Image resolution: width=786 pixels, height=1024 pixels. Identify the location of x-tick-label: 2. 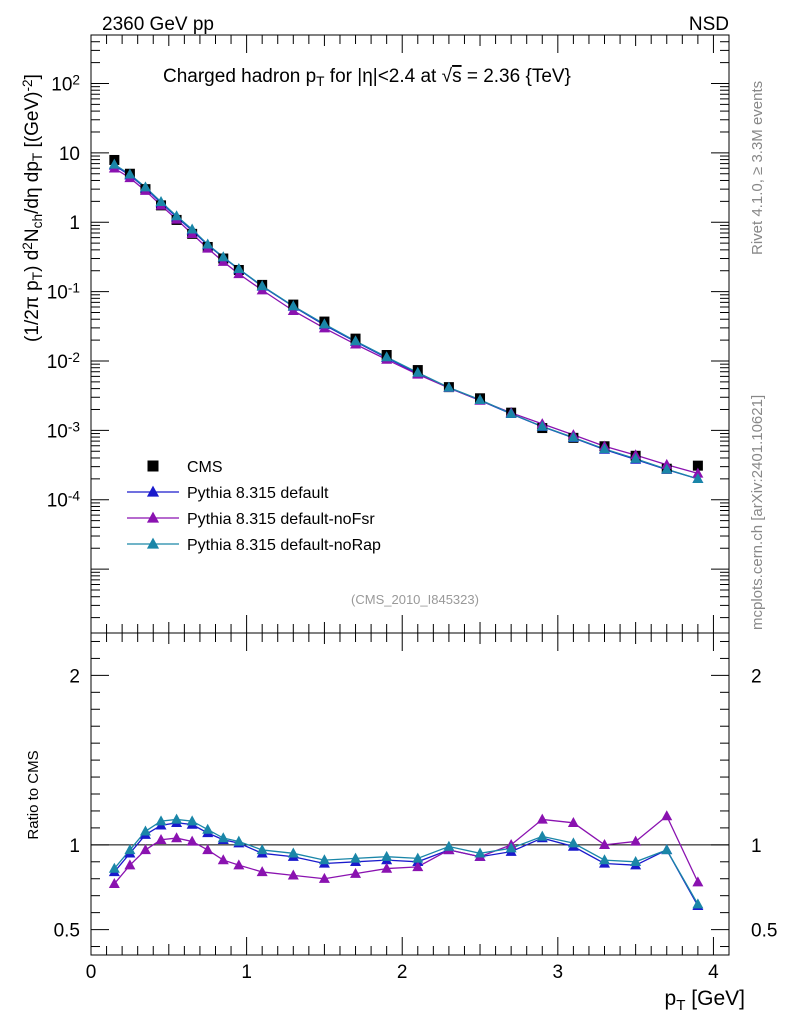
(402, 972).